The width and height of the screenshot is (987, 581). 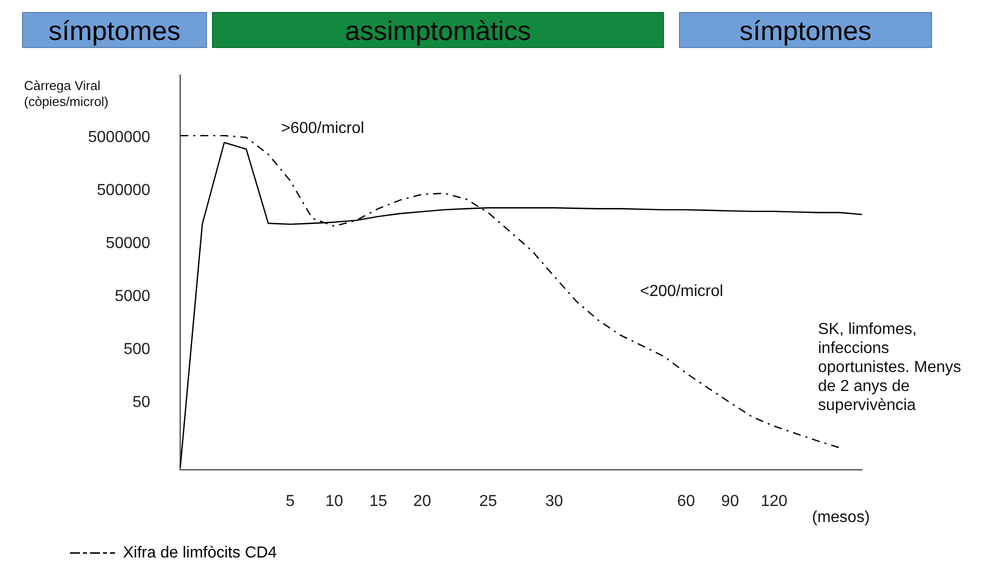 I want to click on y-tick-label: 500, so click(x=137, y=349).